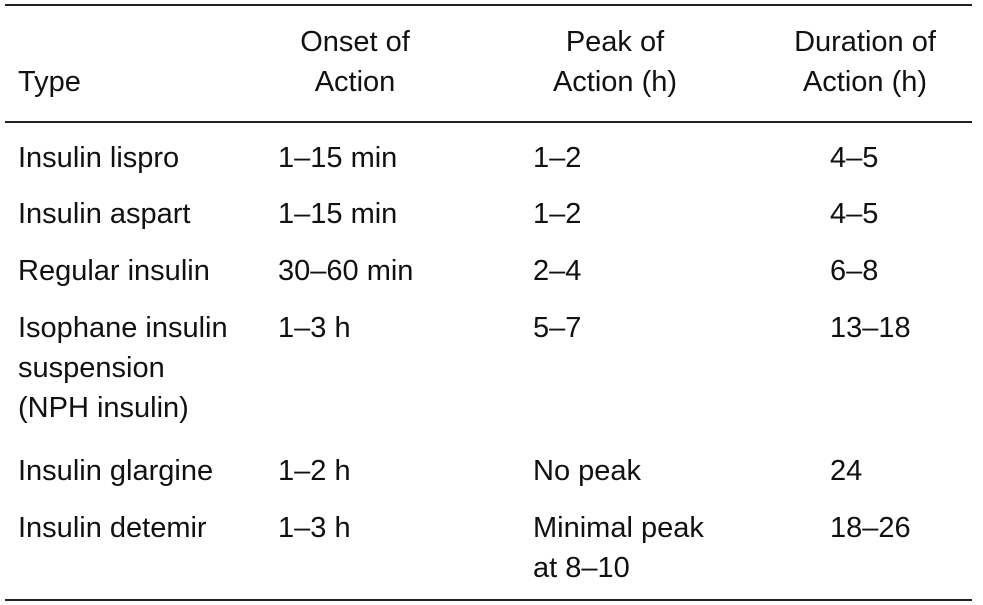 The image size is (983, 605). I want to click on cell-type: Insulin detemir, so click(112, 528).